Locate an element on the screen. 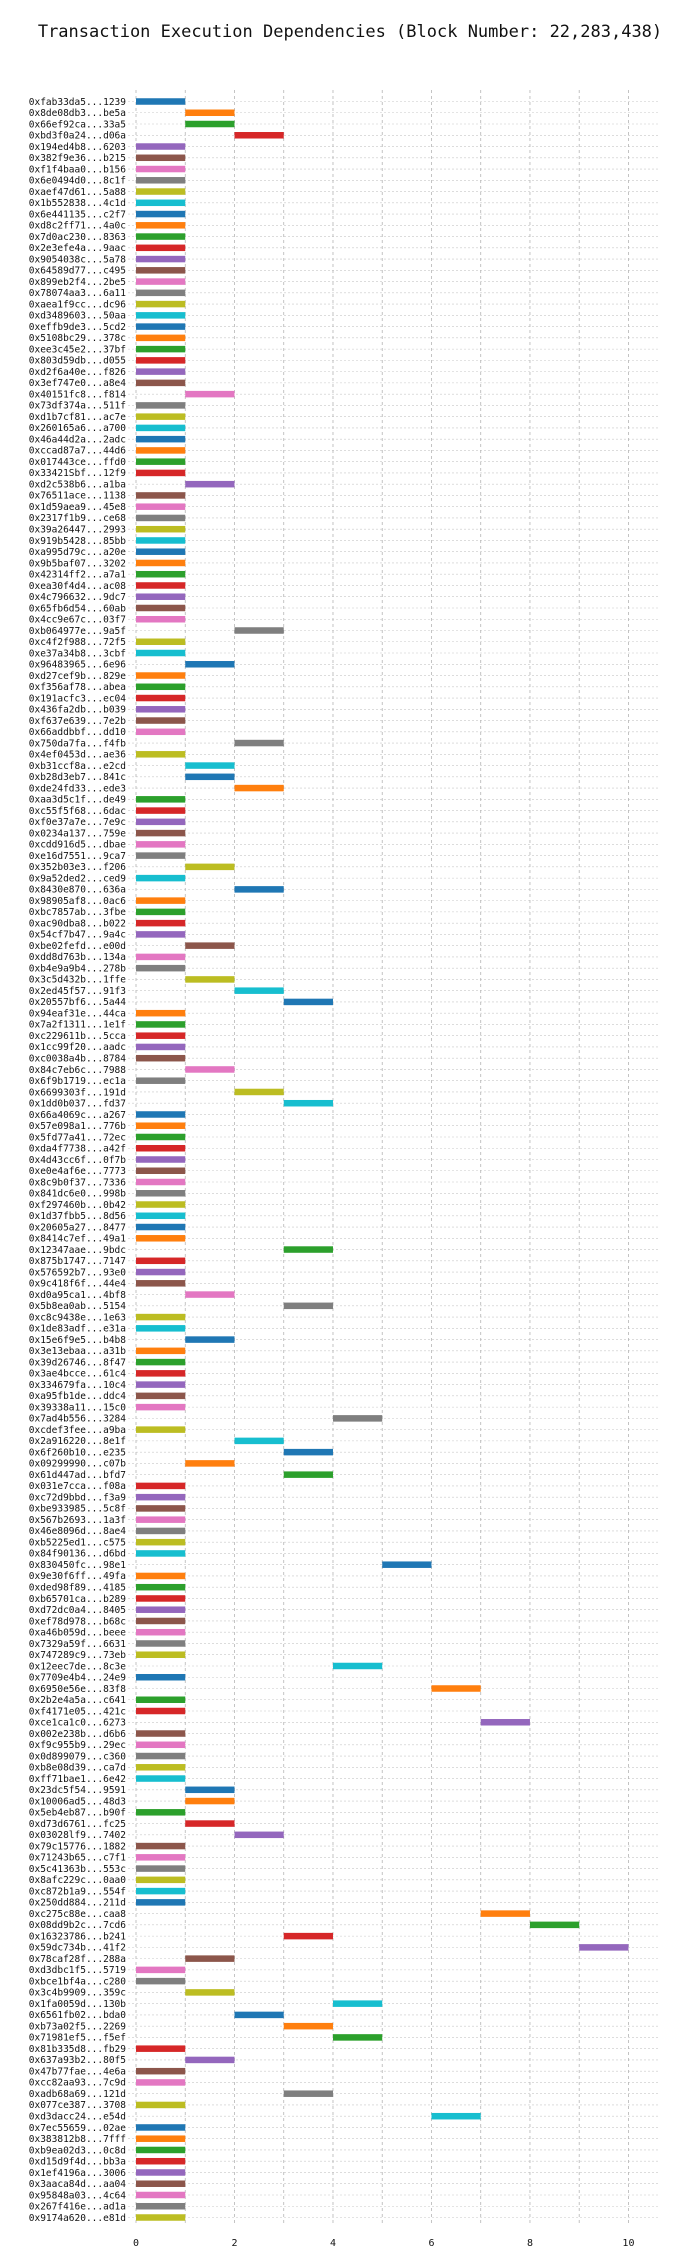  y-tick-label: 0x194ed4b8...6203 is located at coordinates (77, 147).